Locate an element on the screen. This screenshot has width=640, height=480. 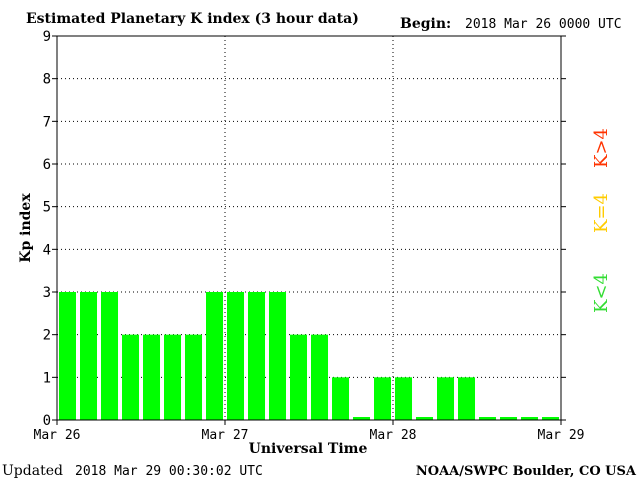
y-tick-label-6: 6 is located at coordinates (47, 165).